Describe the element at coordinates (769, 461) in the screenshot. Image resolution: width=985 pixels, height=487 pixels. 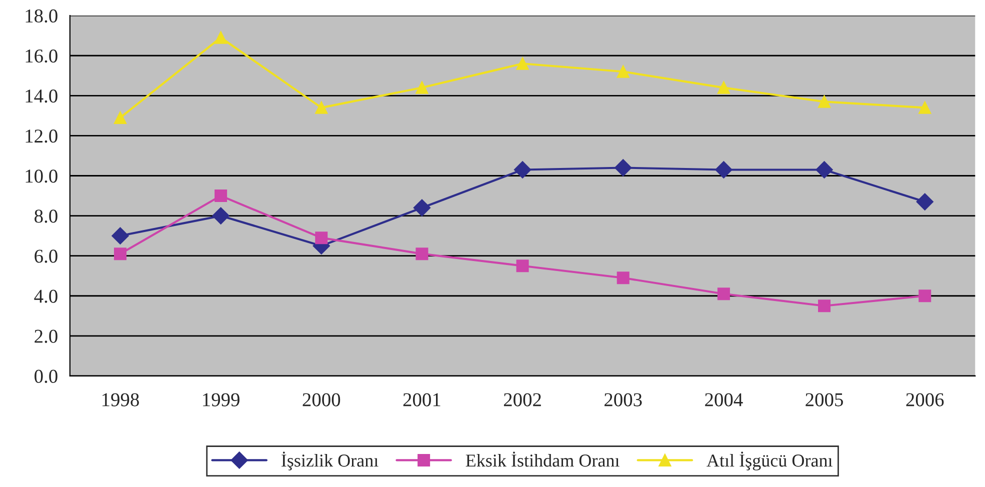
I see `legend-label: Atıl İşgücü Oranı` at that location.